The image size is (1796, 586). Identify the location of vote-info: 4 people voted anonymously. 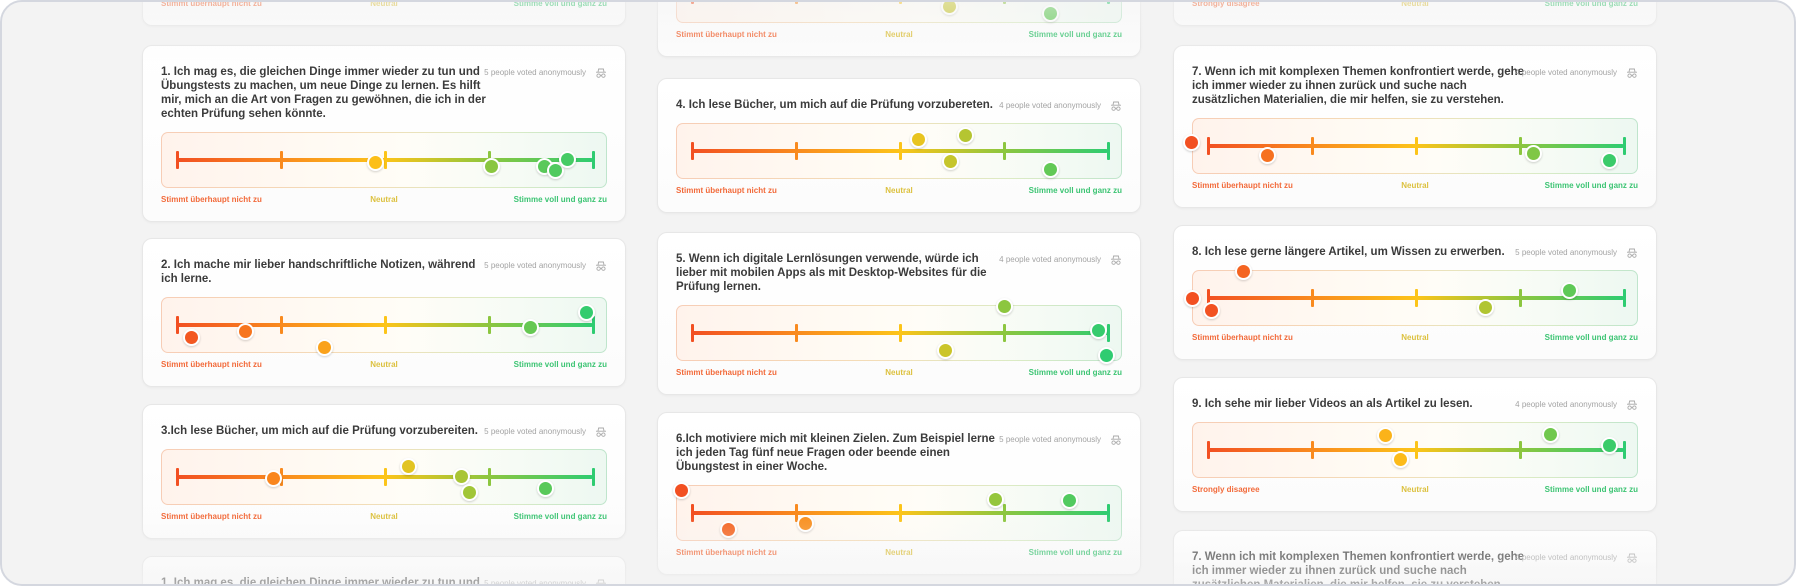
(1060, 105).